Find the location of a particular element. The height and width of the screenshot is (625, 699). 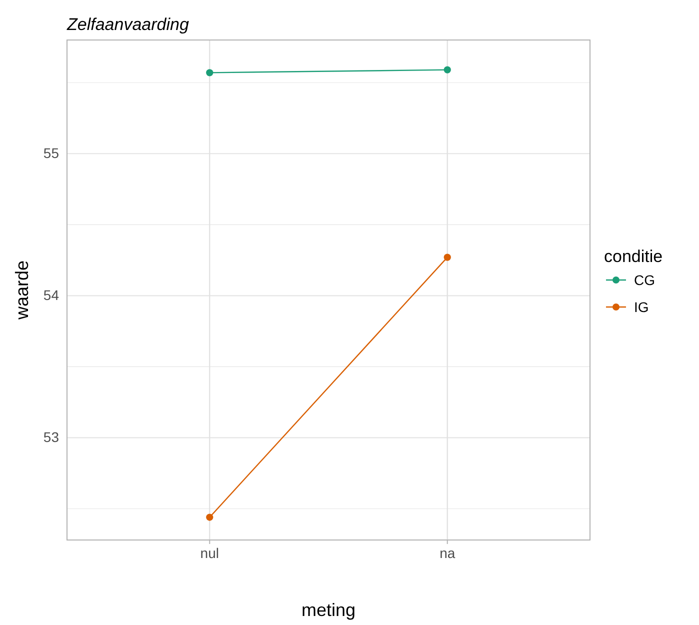

y-tick-label: 55 is located at coordinates (51, 153).